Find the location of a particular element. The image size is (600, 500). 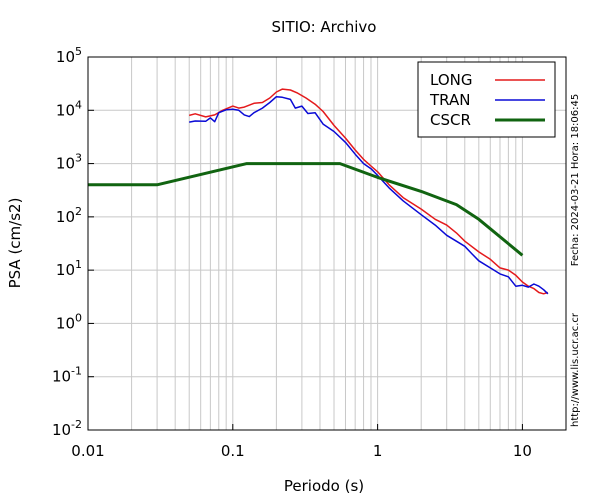

source-url: http://www.lis.ucr.ac.cr is located at coordinates (575, 369).